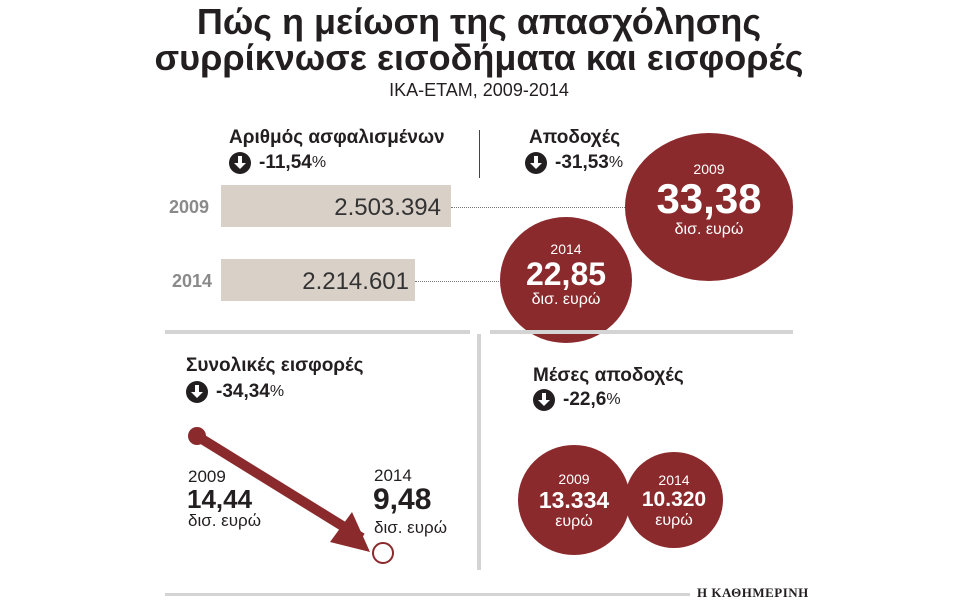  What do you see at coordinates (582, 162) in the screenshot?
I see `earnings-change-value: -31,53` at bounding box center [582, 162].